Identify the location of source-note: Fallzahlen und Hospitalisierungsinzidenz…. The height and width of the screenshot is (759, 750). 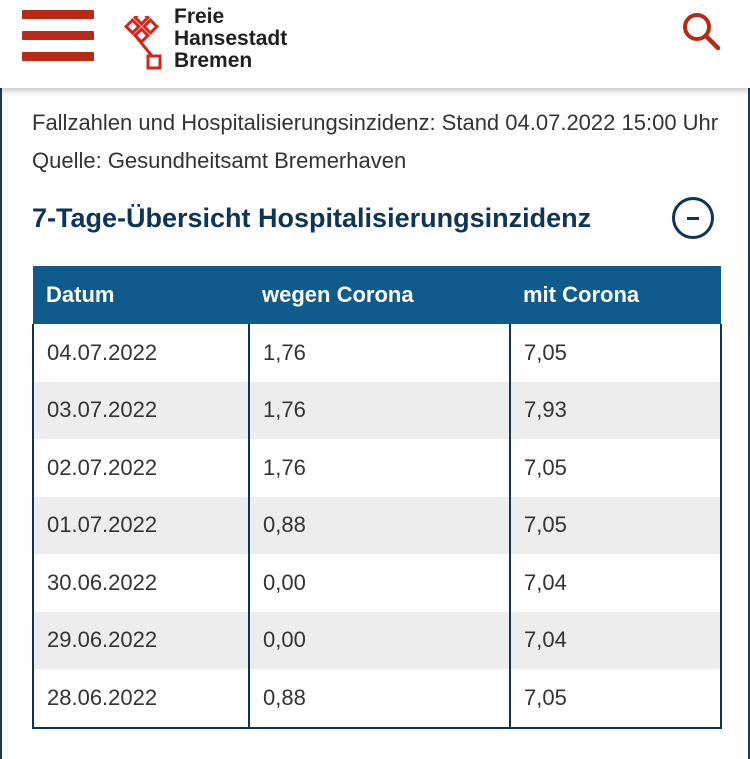
(375, 141).